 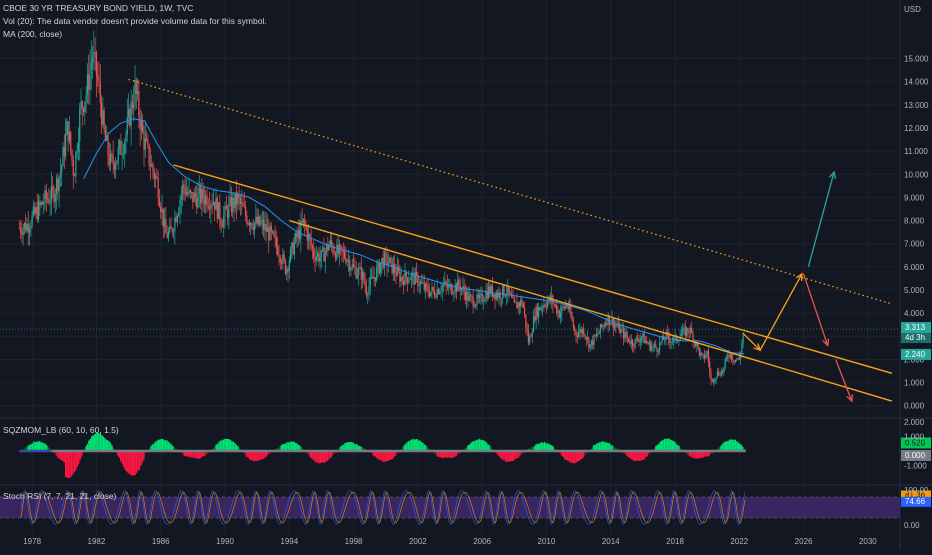 What do you see at coordinates (804, 541) in the screenshot?
I see `time-tick-label: 2026` at bounding box center [804, 541].